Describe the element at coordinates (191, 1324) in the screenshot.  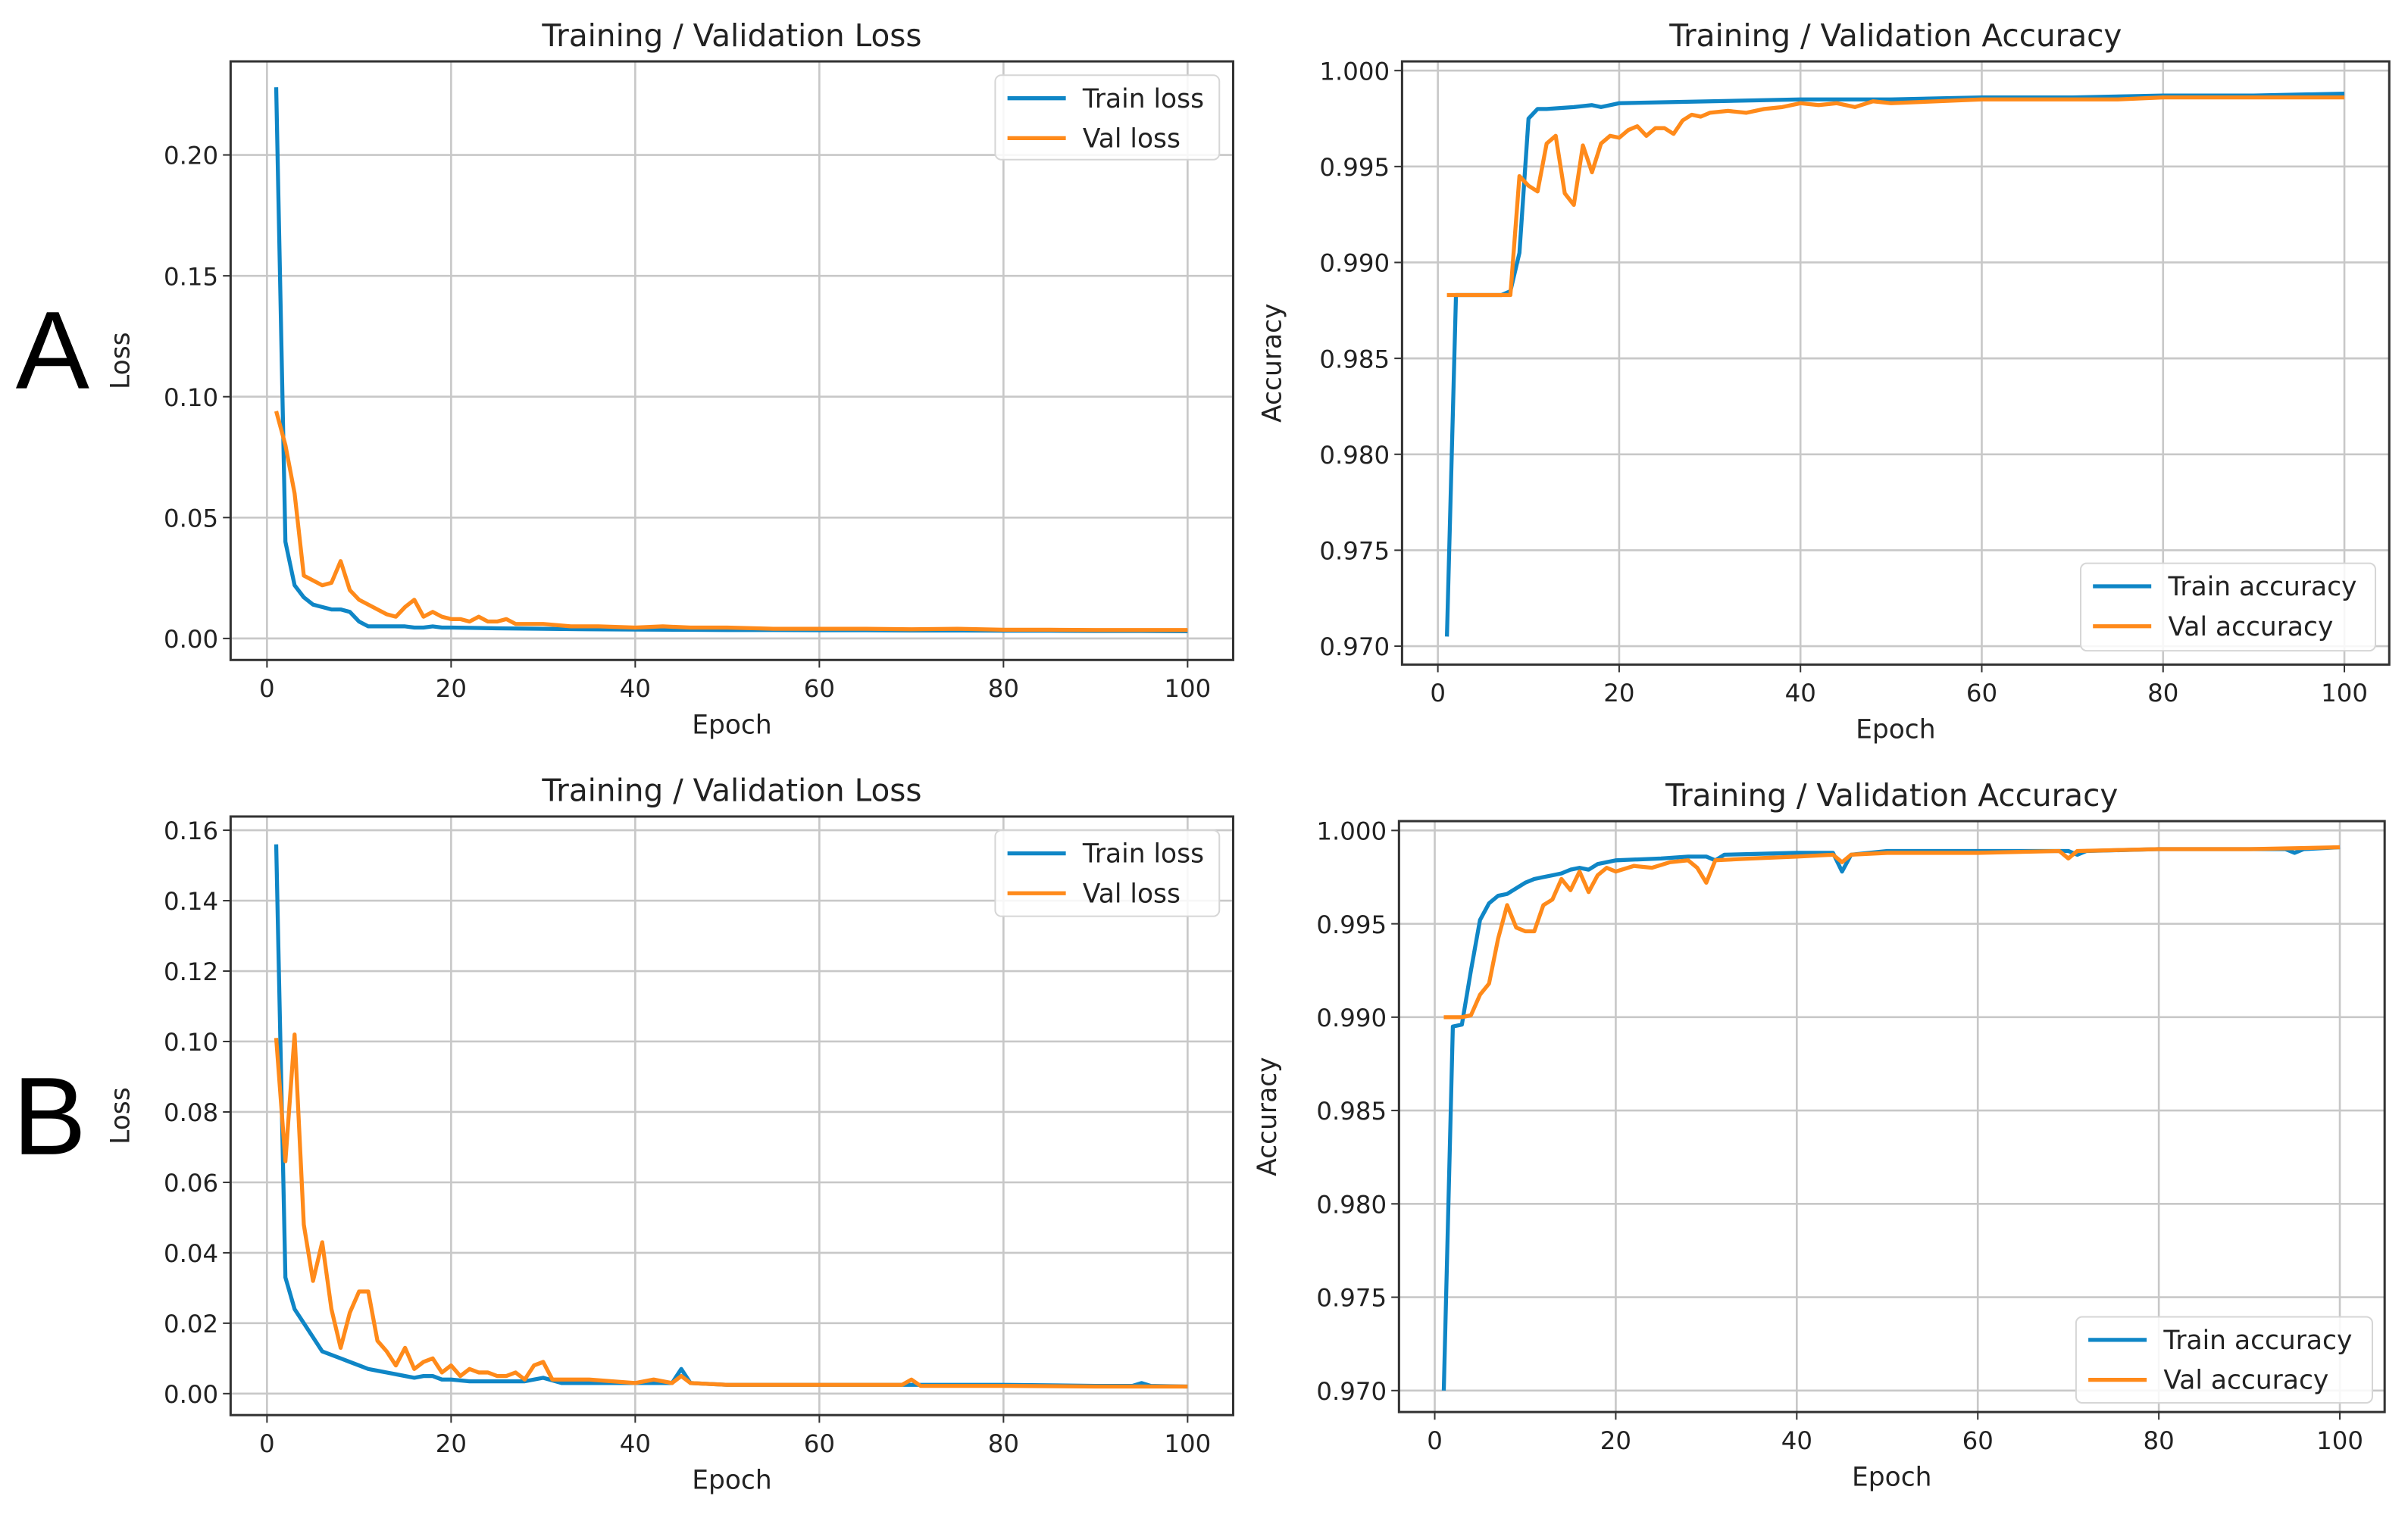
I see `y-tick-label: 0.02` at that location.